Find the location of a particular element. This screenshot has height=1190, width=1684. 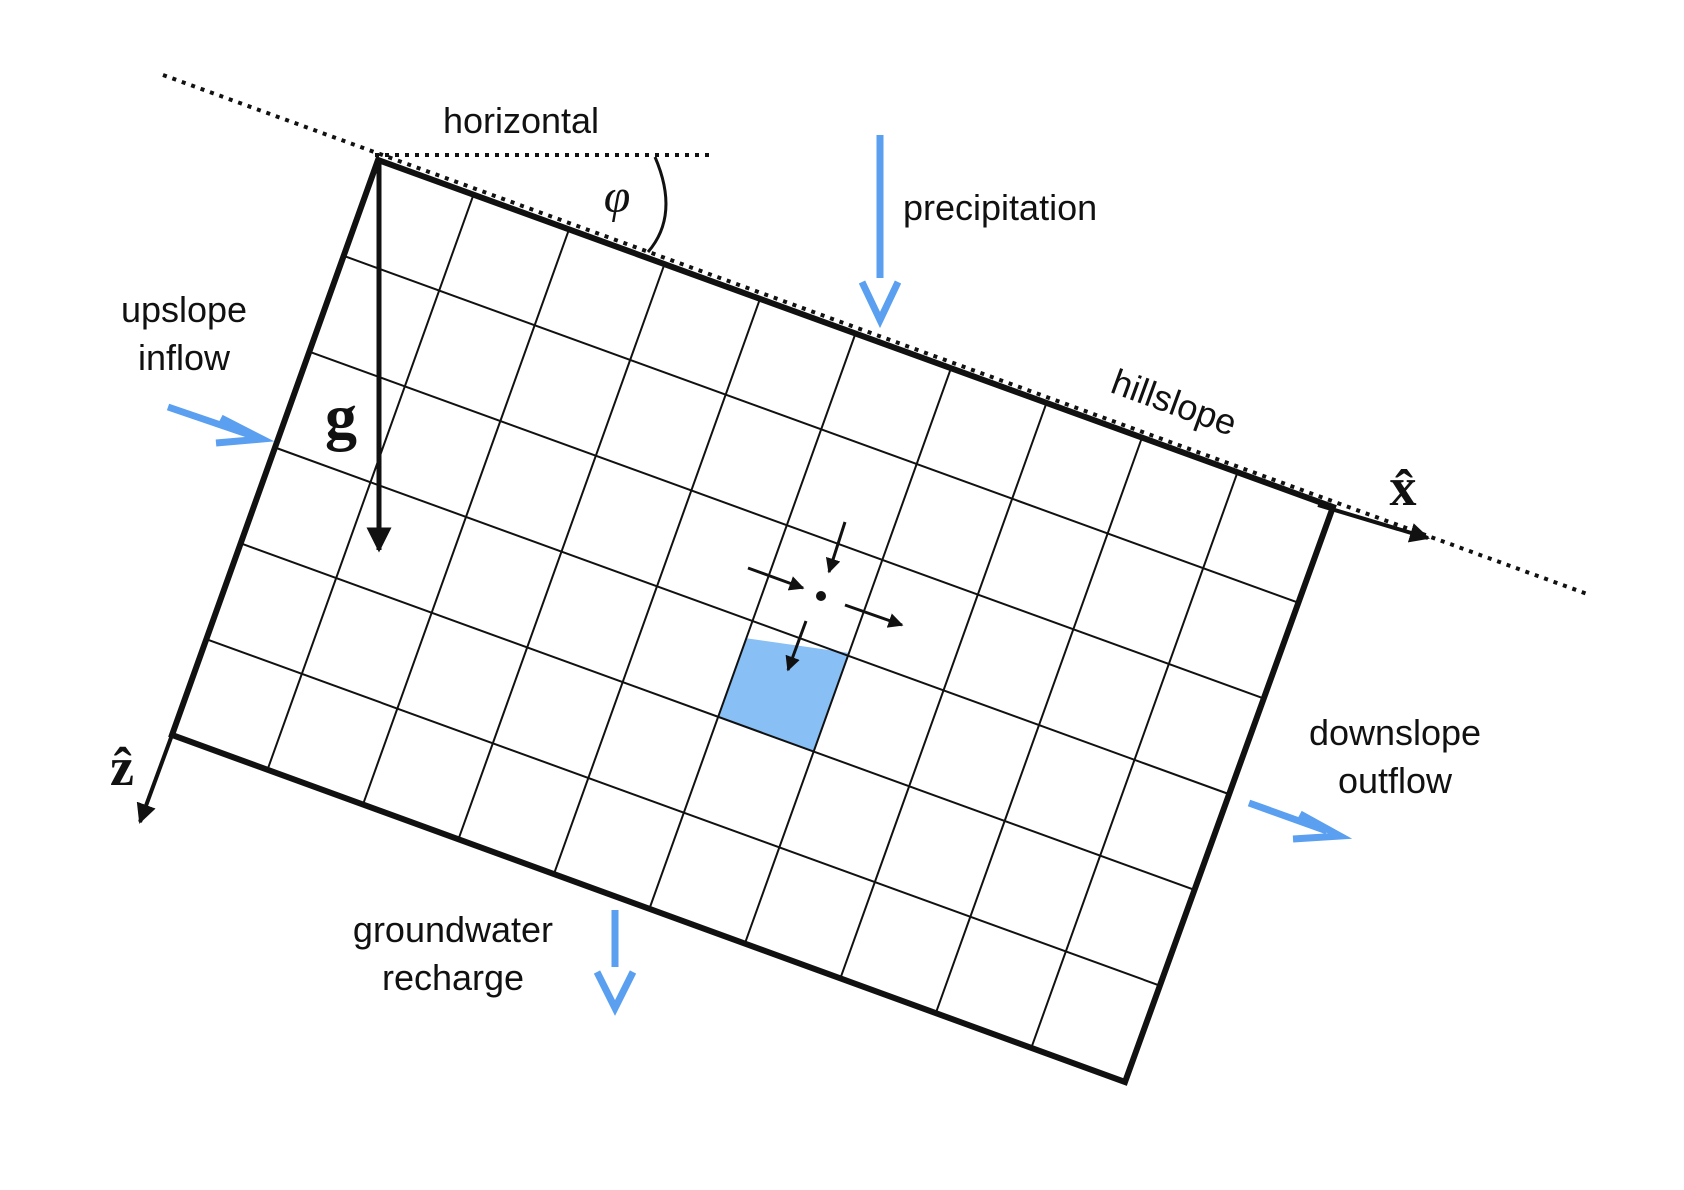

recharge-label: recharge is located at coordinates (453, 977).